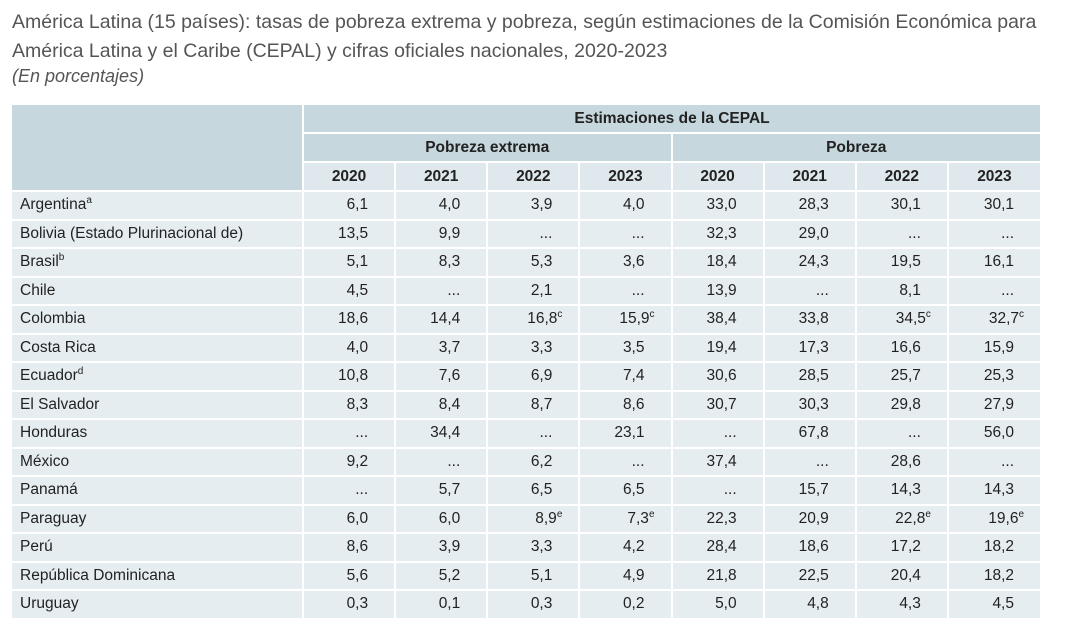 Image resolution: width=1080 pixels, height=642 pixels. I want to click on top-header: Estimaciones de la CEPAL, so click(671, 119).